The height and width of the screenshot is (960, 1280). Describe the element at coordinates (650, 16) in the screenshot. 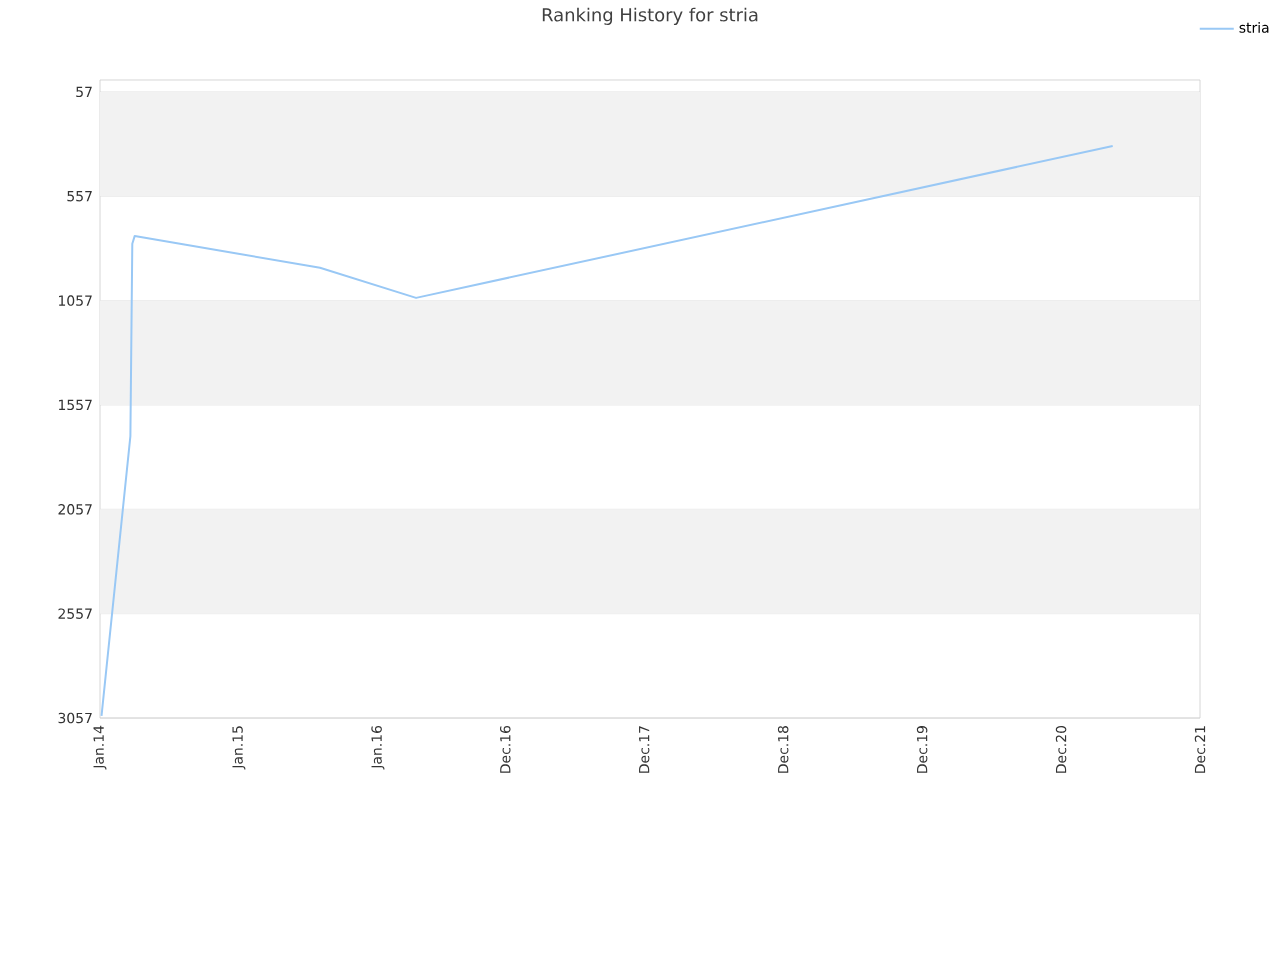

I see `chart-title: Ranking History for stria` at that location.